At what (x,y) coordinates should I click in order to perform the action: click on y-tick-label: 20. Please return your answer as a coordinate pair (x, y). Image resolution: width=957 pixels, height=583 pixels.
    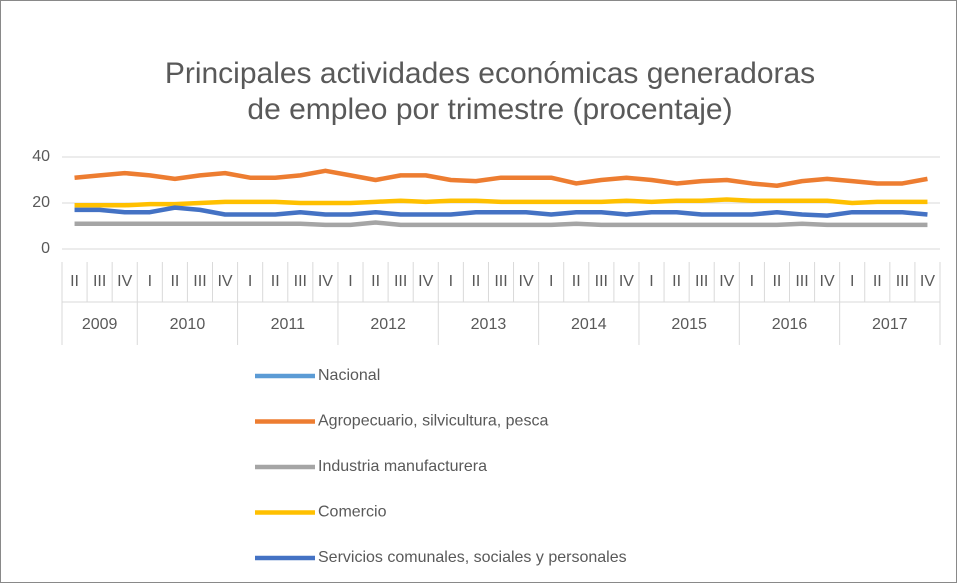
    Looking at the image, I should click on (41, 202).